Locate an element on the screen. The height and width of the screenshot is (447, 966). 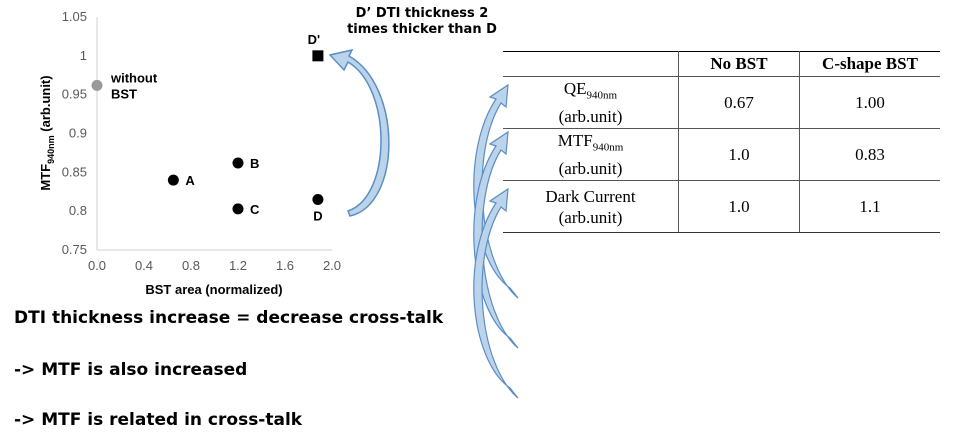
cell-qe-c-shape: 1.00 is located at coordinates (869, 102).